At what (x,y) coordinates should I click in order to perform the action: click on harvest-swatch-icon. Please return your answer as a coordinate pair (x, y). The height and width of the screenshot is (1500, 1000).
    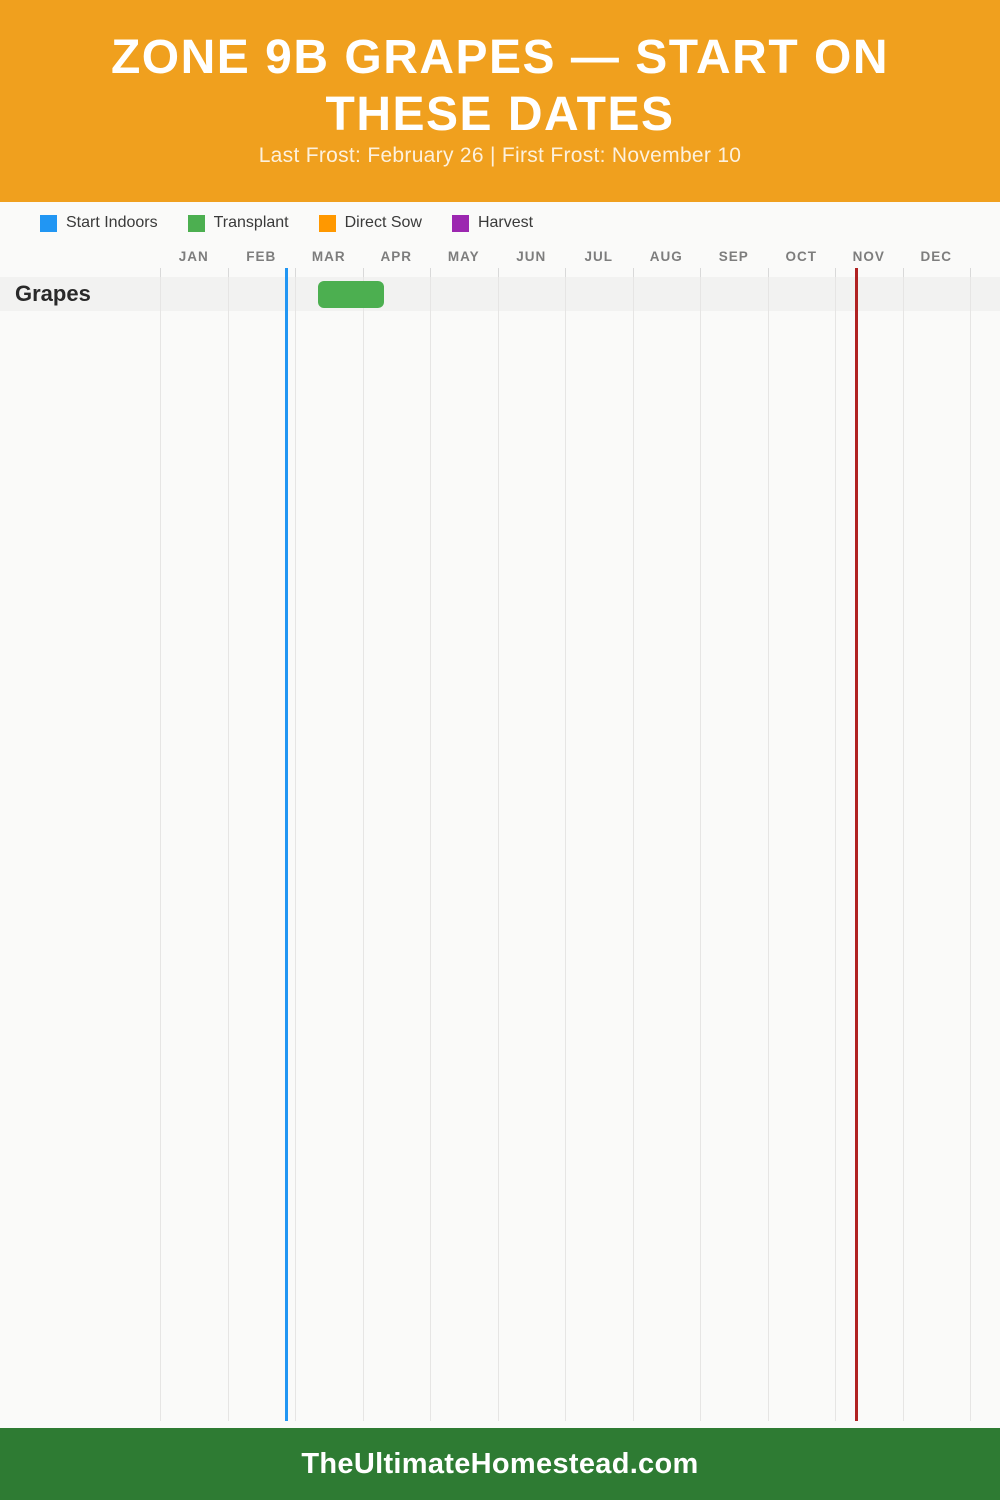
    Looking at the image, I should click on (460, 223).